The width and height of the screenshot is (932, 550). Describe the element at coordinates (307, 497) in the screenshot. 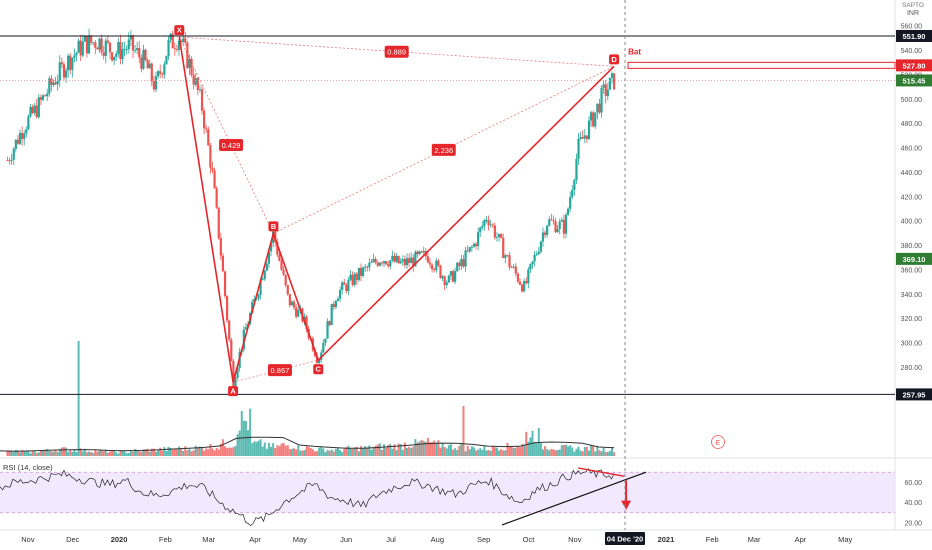

I see `rsi-line` at that location.